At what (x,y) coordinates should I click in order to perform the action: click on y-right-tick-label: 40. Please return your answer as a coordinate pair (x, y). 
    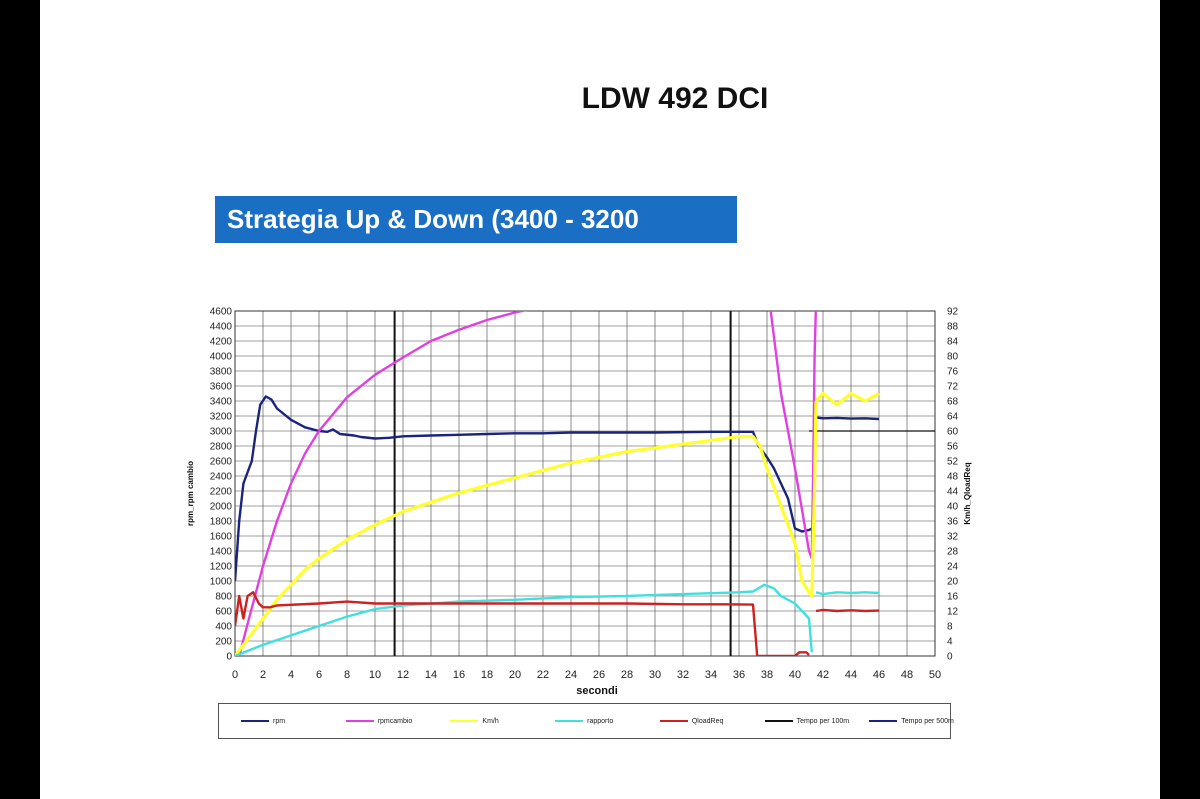
    Looking at the image, I should click on (953, 507).